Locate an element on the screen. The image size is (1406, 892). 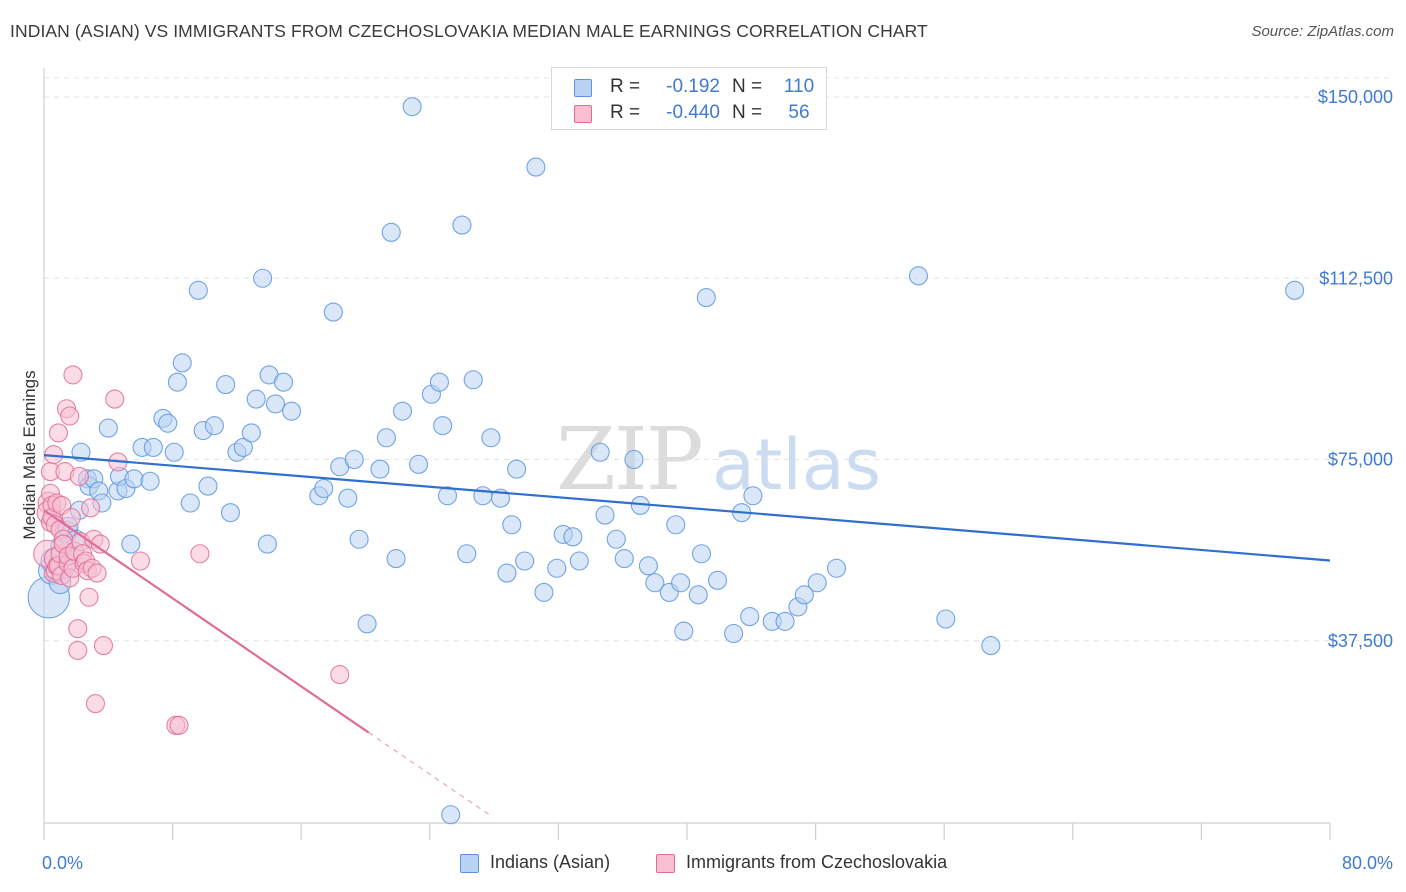
source-label: Source: ZipAtlas.com is located at coordinates (1322, 31).